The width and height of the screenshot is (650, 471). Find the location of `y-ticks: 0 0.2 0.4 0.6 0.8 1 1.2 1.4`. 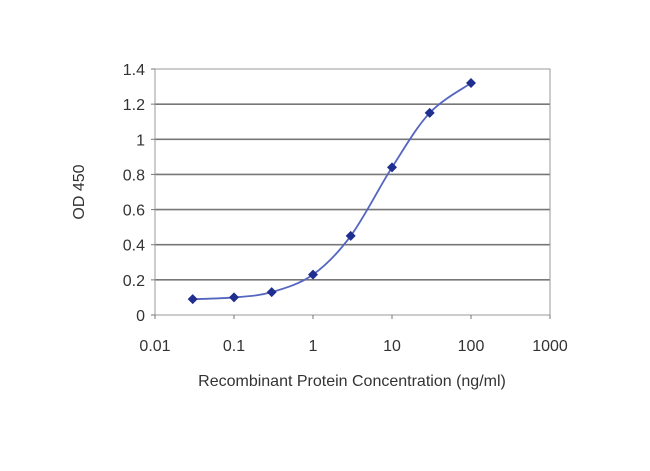

y-ticks: 0 0.2 0.4 0.6 0.8 1 1.2 1.4 is located at coordinates (139, 193).